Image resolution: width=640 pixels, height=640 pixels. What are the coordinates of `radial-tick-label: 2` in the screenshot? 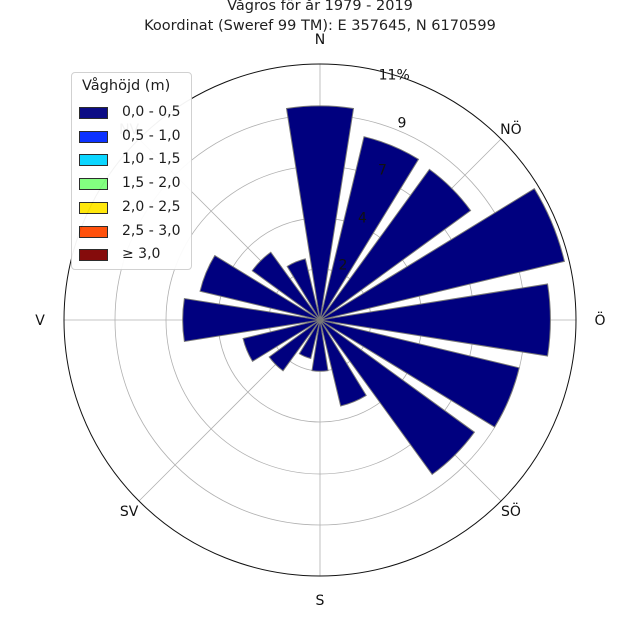 It's located at (343, 266).